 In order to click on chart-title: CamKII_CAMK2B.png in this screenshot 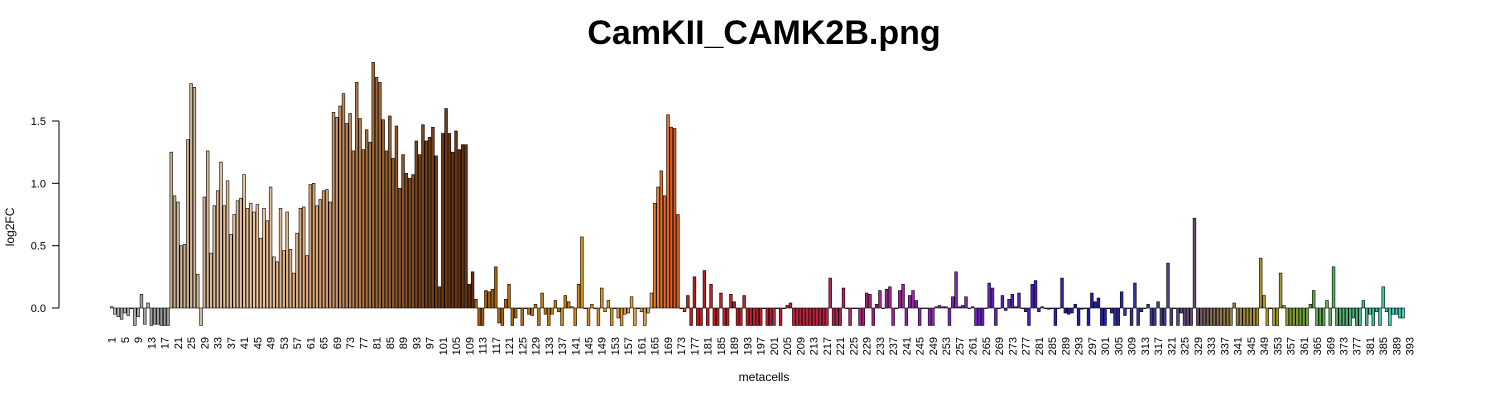, I will do `click(763, 33)`.